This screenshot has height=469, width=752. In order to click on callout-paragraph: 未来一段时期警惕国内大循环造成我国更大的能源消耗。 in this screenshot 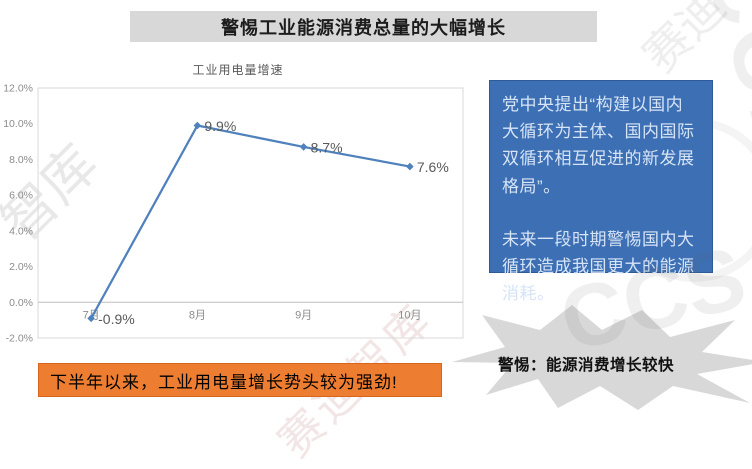, I will do `click(598, 266)`.